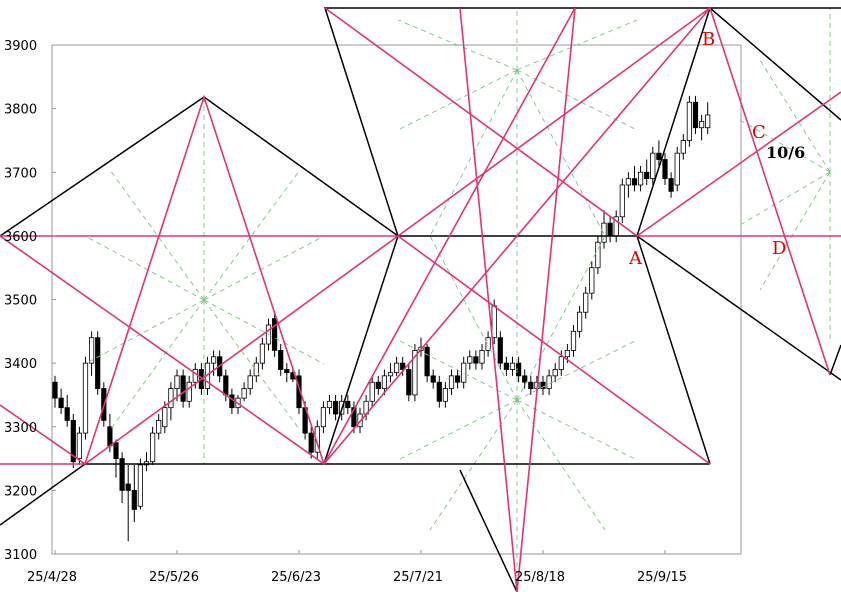  Describe the element at coordinates (296, 577) in the screenshot. I see `x-tick-label: 25/6/23` at that location.